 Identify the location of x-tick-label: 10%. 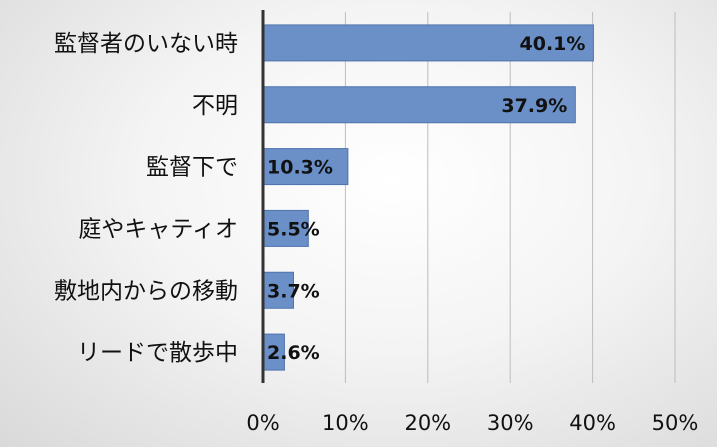
(345, 423).